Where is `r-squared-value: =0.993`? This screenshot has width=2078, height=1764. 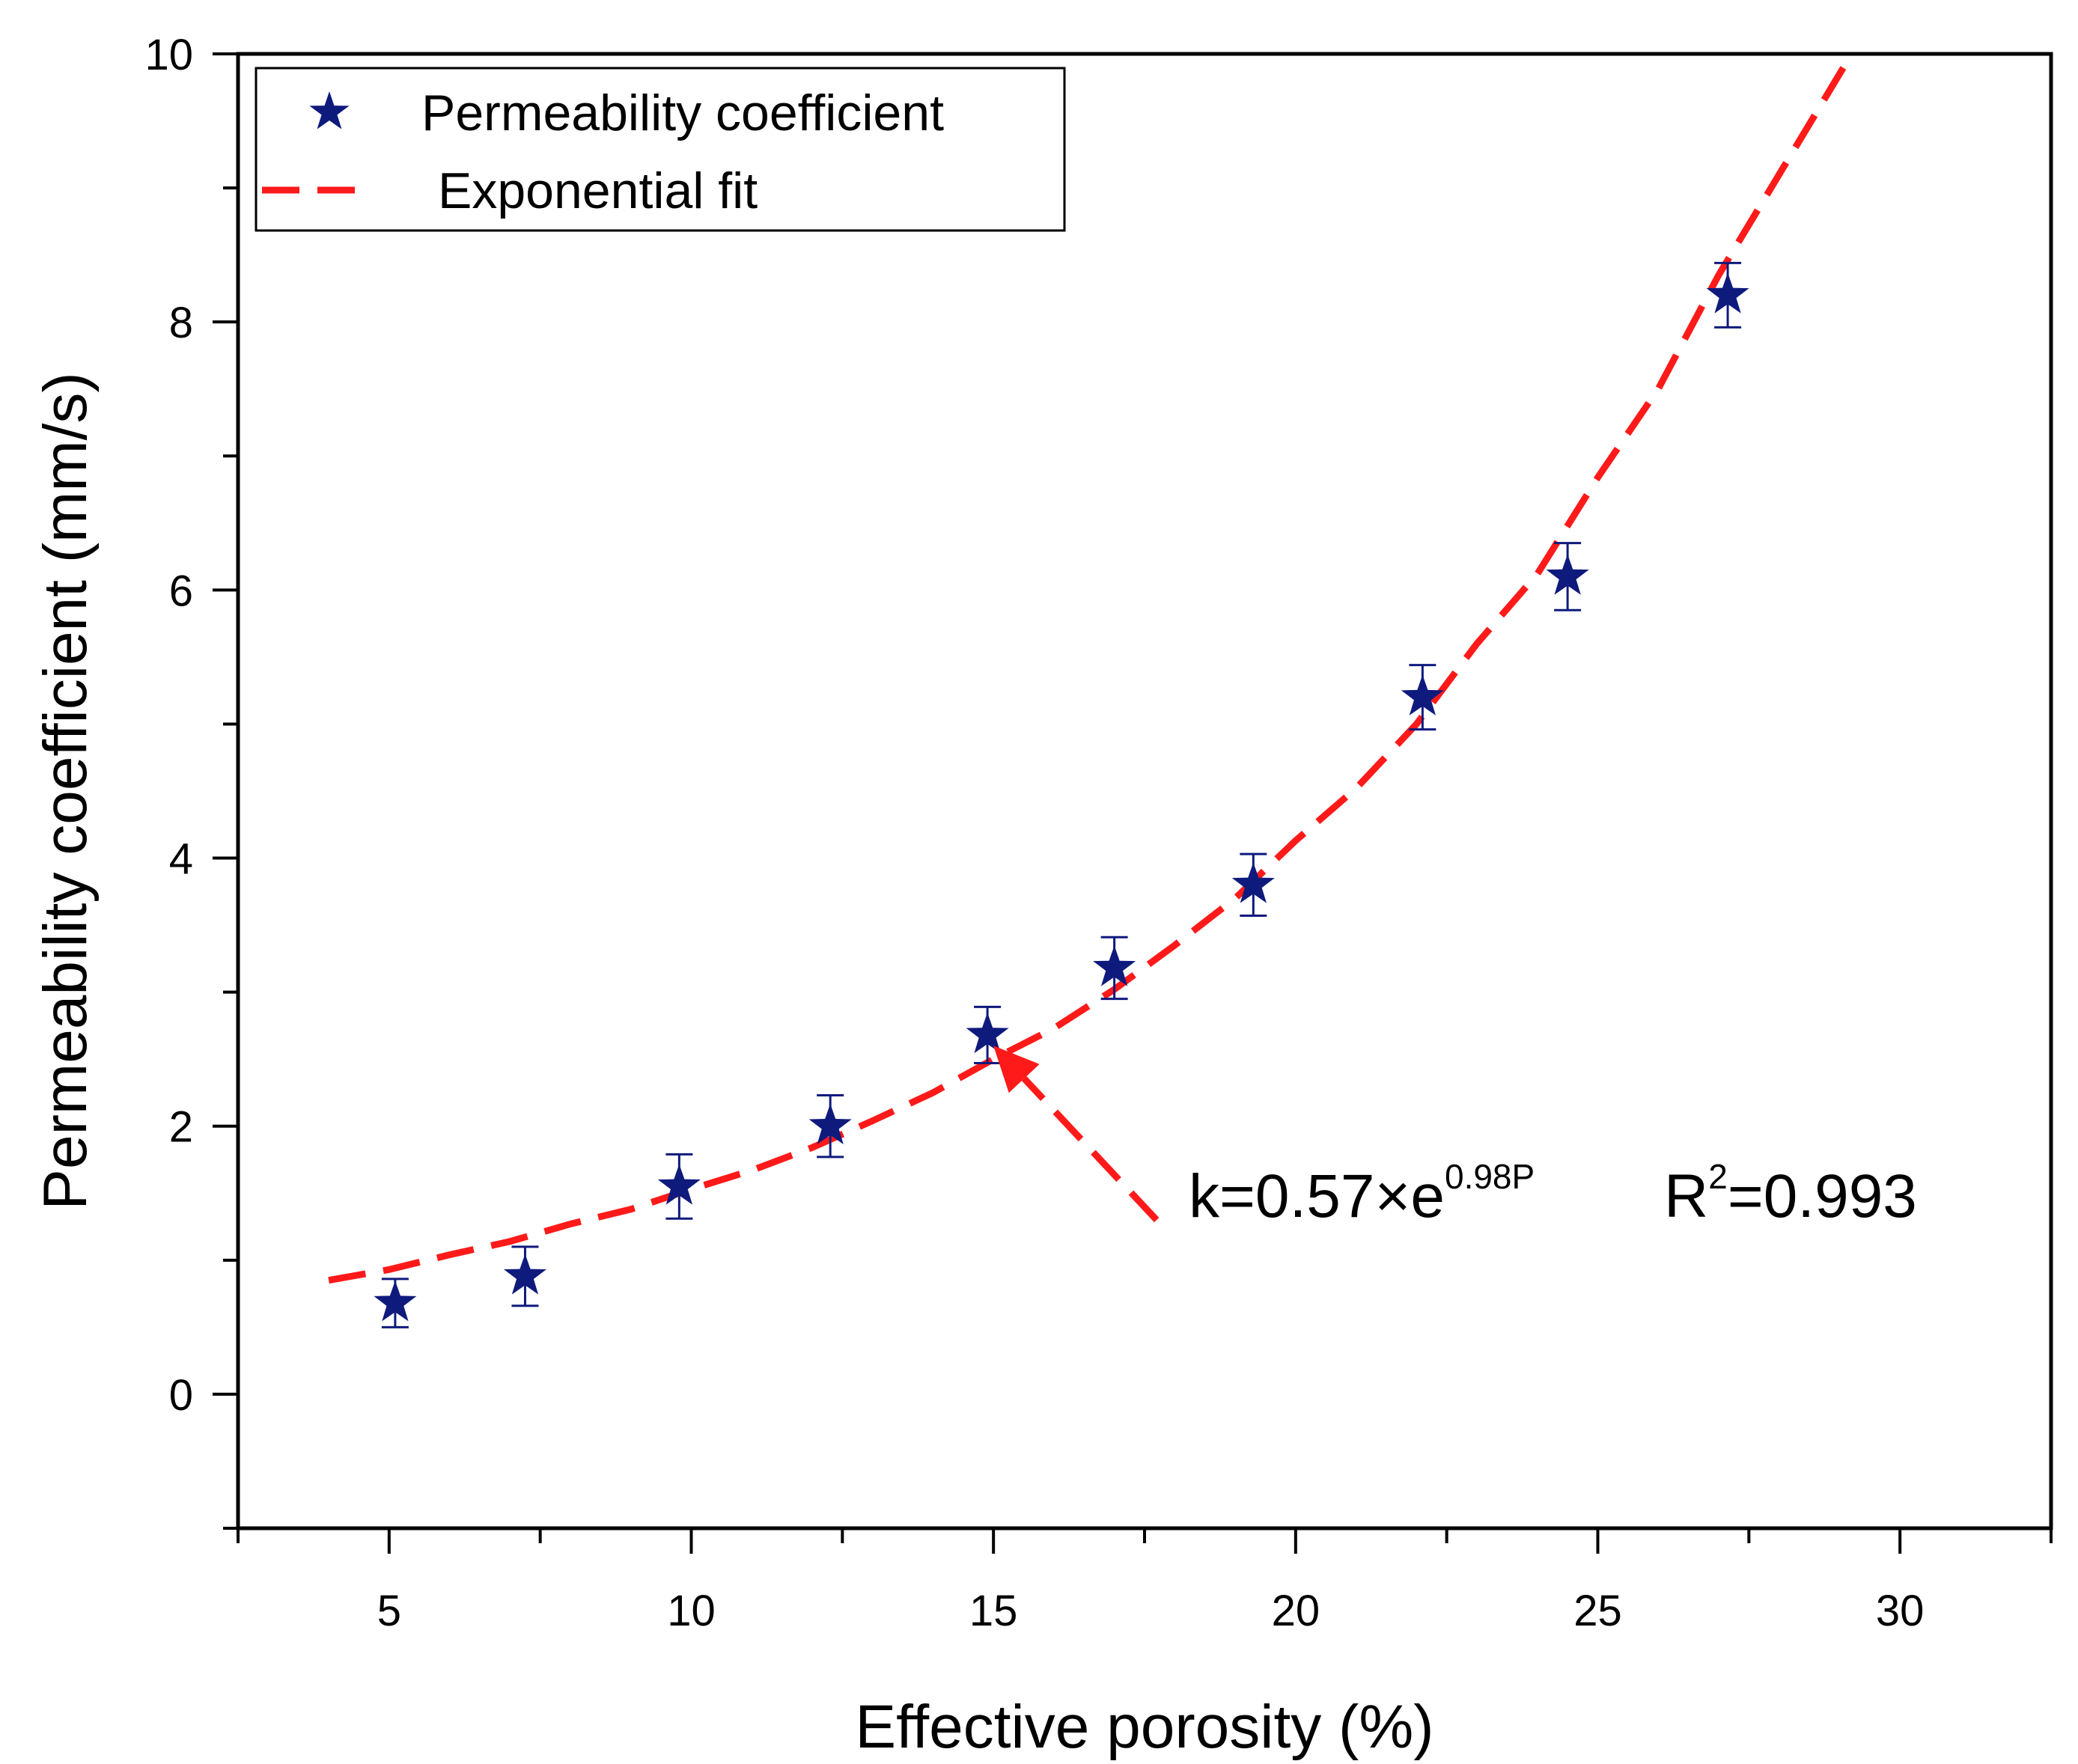
r-squared-value: =0.993 is located at coordinates (1822, 1196).